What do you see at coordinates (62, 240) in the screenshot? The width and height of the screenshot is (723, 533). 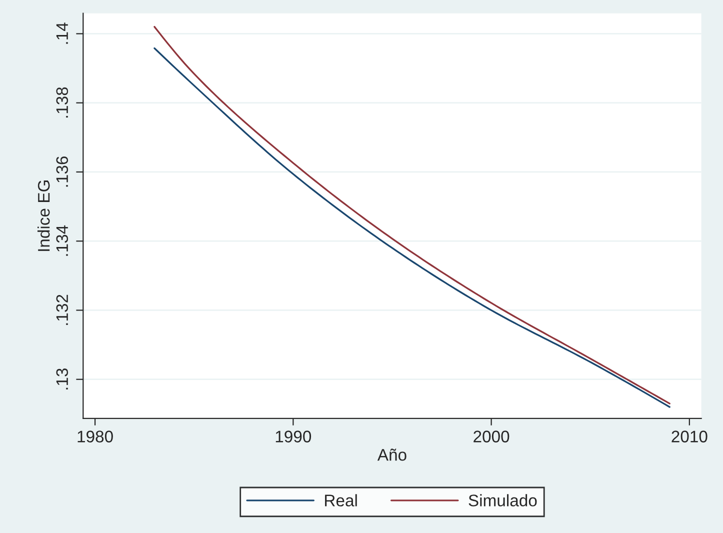 I see `y-tick-label: .134` at bounding box center [62, 240].